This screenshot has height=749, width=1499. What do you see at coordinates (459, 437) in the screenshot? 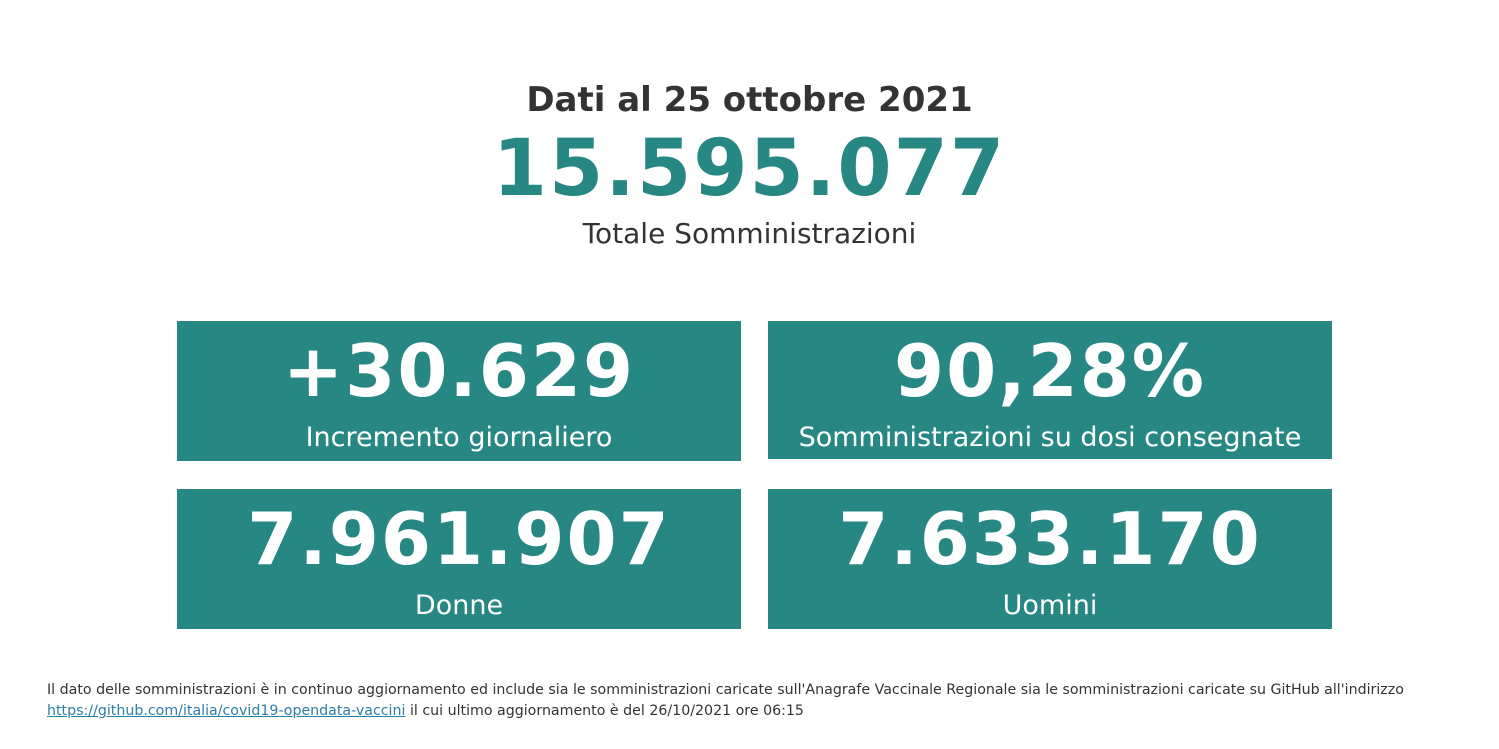
I see `daily-increase-label: Incremento giornaliero` at bounding box center [459, 437].